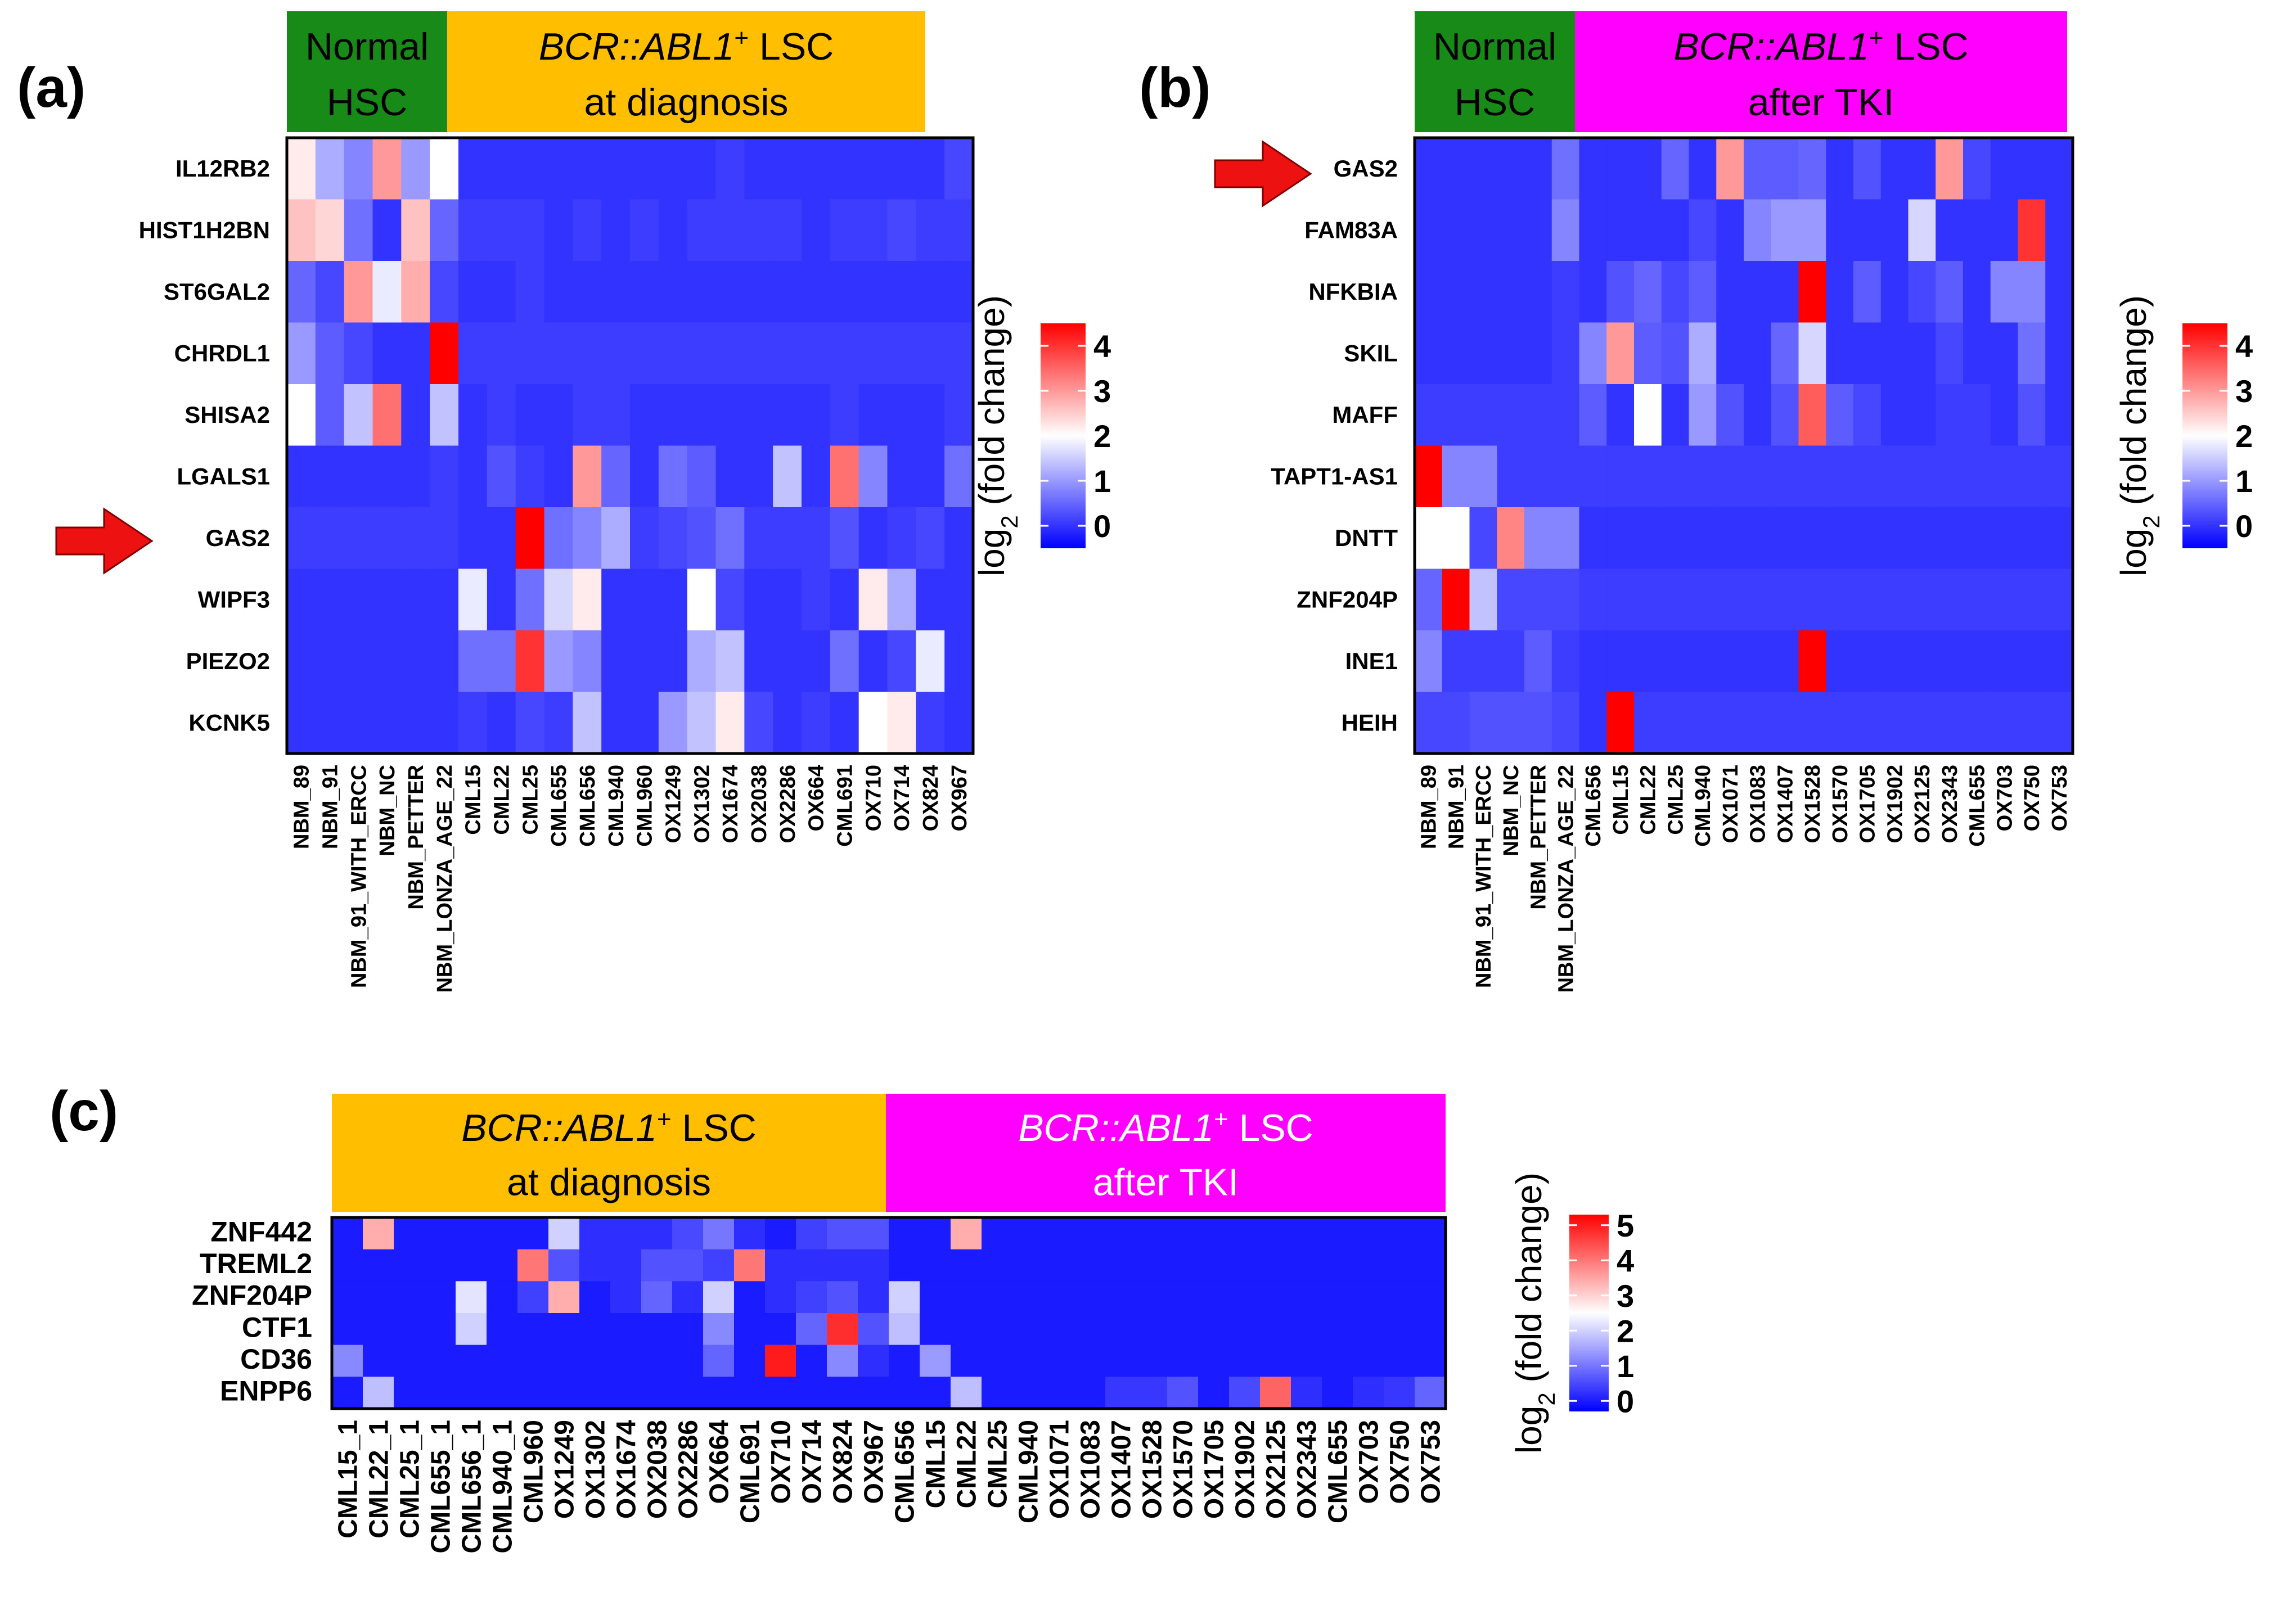 The image size is (2282, 1624). Describe the element at coordinates (609, 1182) in the screenshot. I see `group-title-line2: at diagnosis` at that location.